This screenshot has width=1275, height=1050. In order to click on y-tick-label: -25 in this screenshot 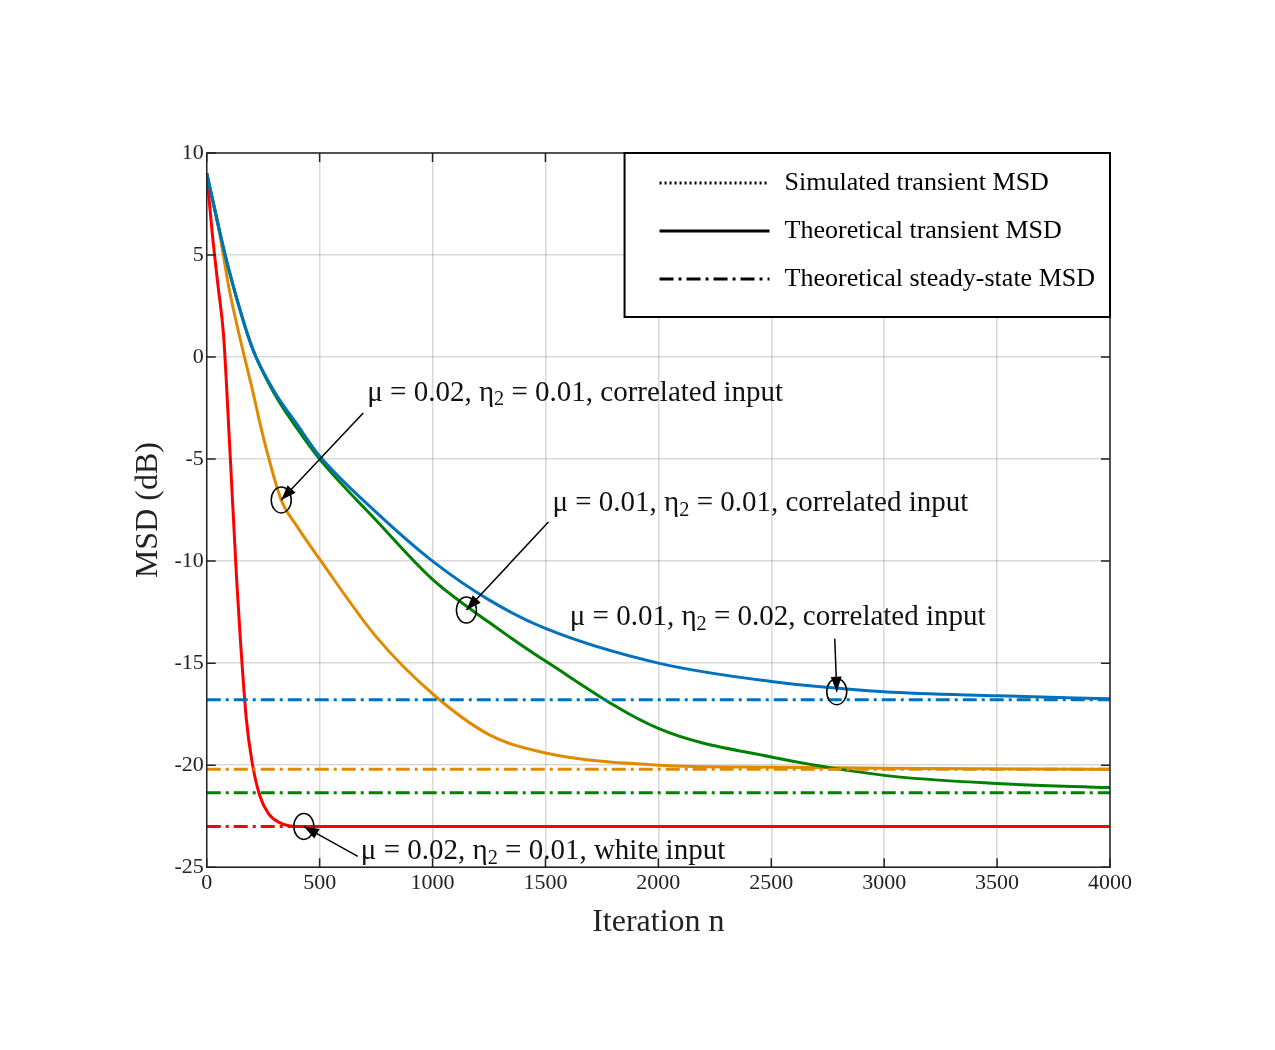, I will do `click(189, 865)`.